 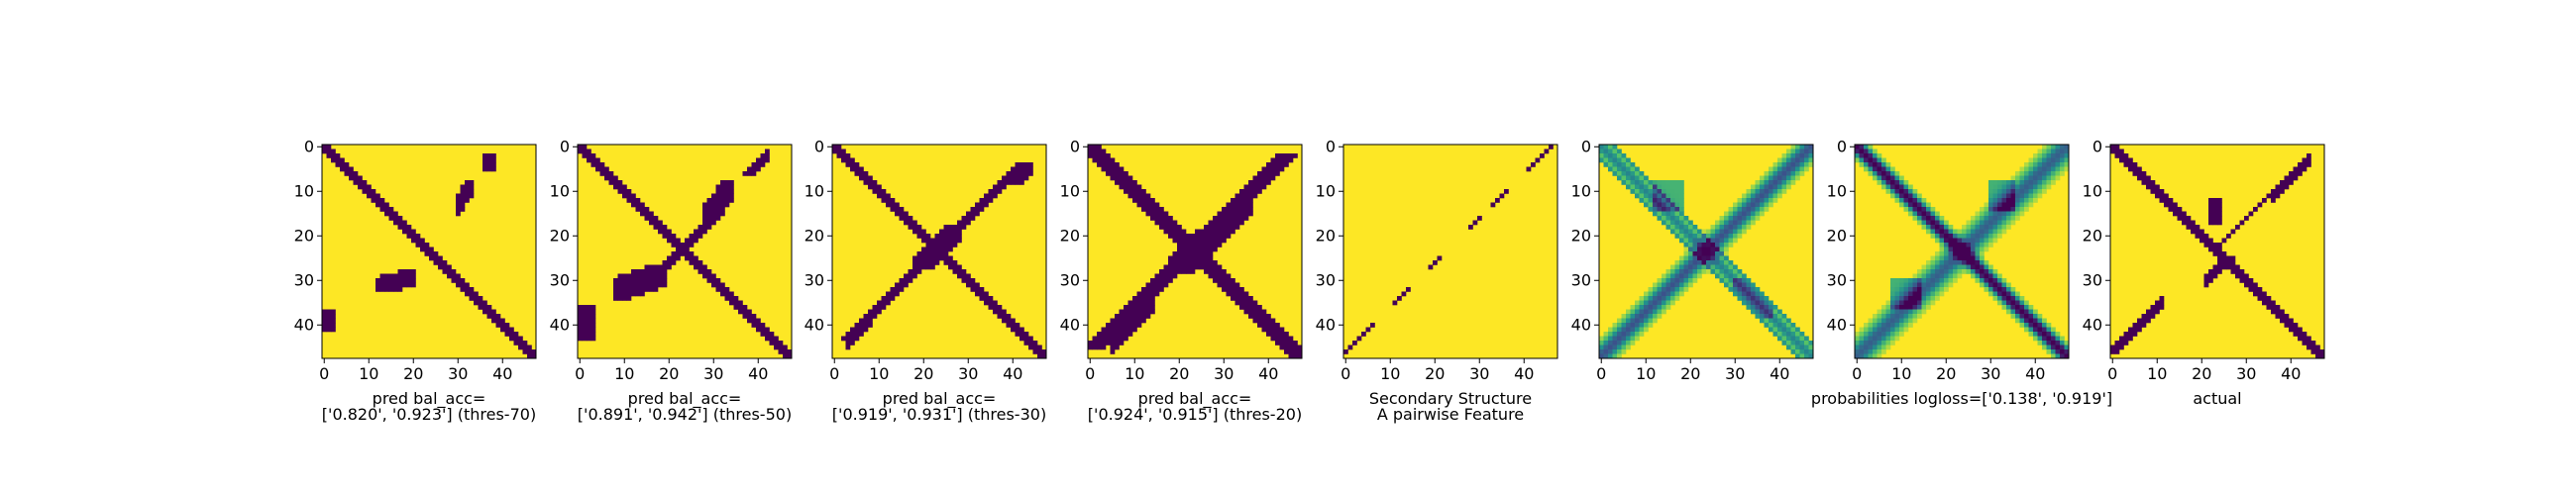 What do you see at coordinates (814, 279) in the screenshot?
I see `y-tick-label: 30` at bounding box center [814, 279].